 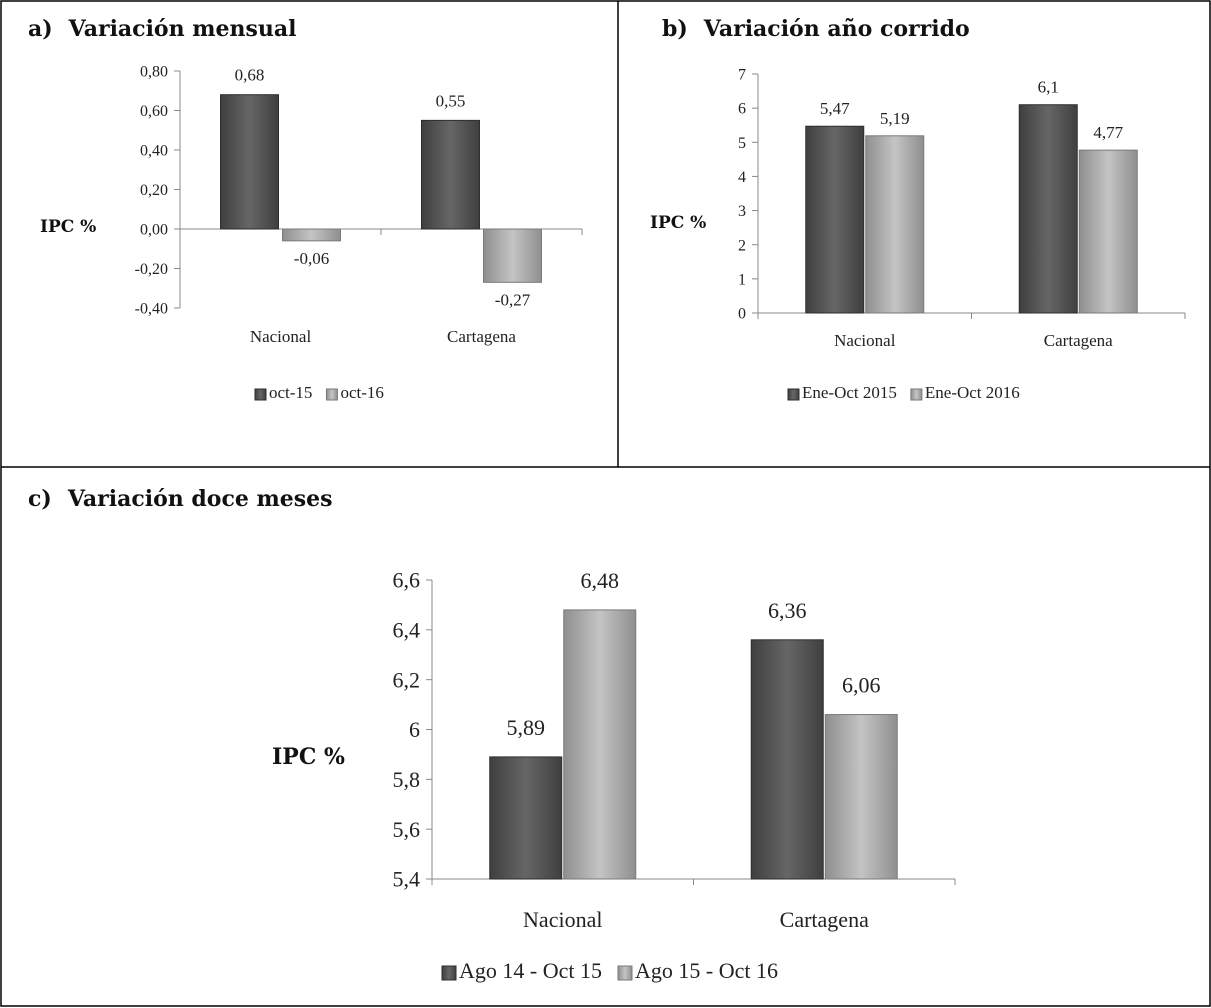 I want to click on data-label: 6,06, so click(x=861, y=685).